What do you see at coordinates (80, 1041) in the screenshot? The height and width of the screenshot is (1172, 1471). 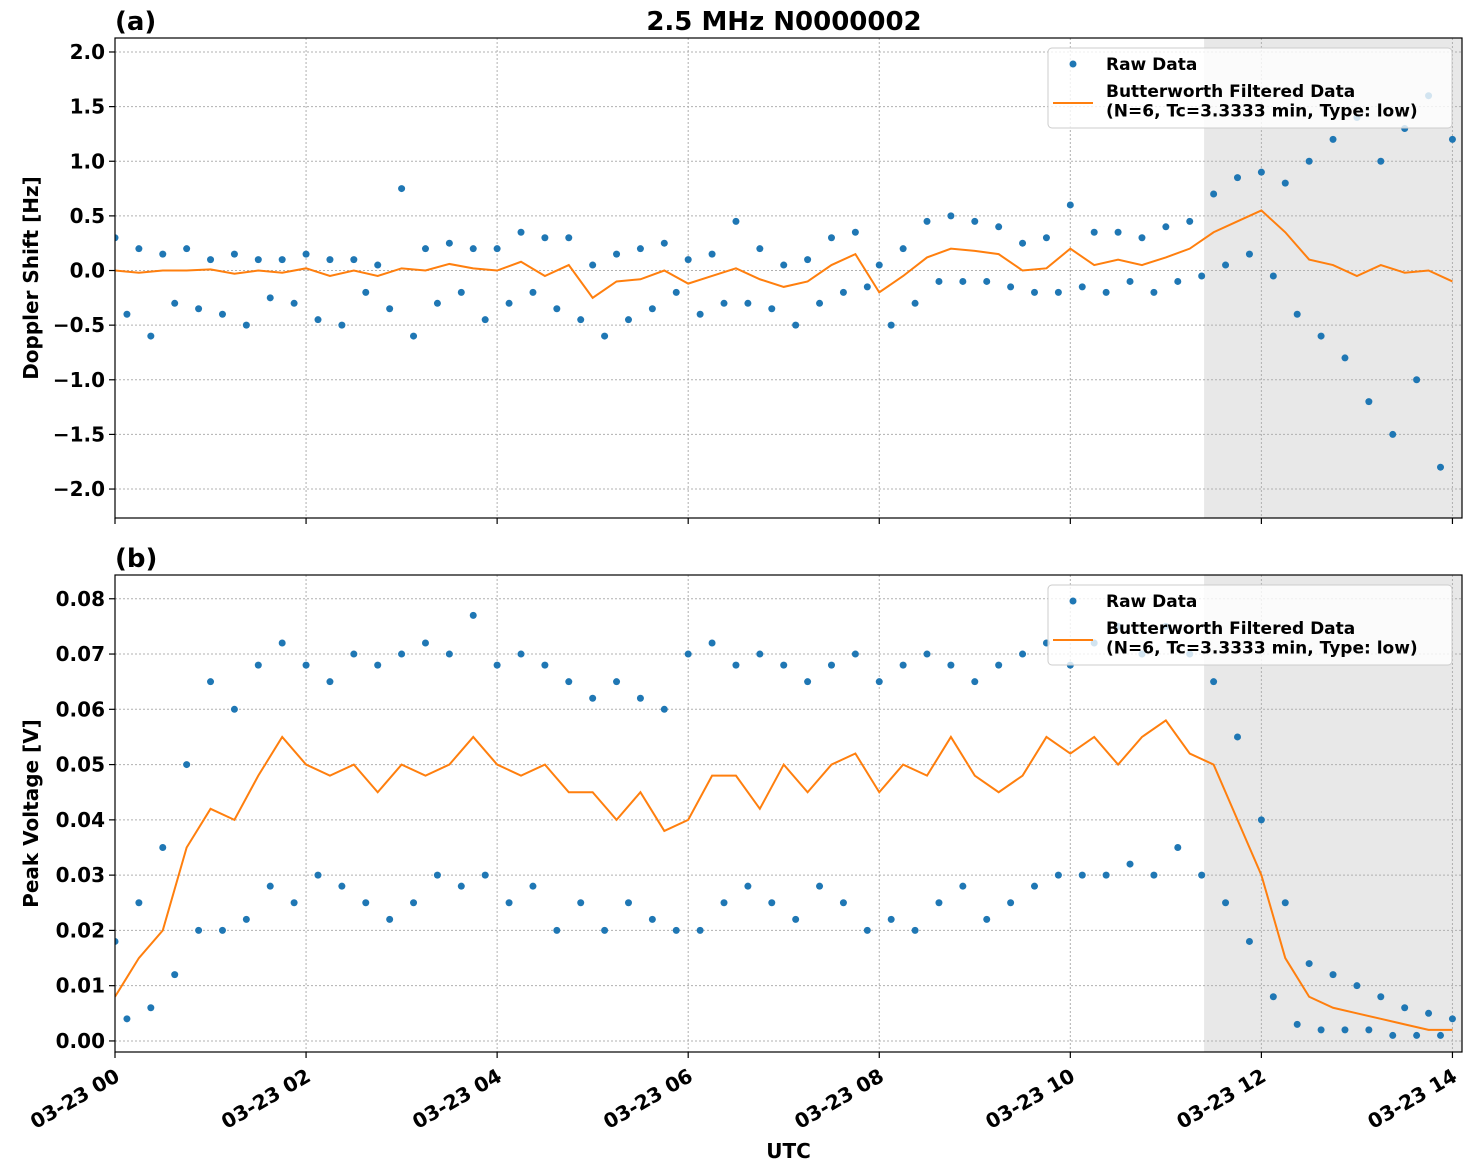 I see `y-tick-label: 0.00` at bounding box center [80, 1041].